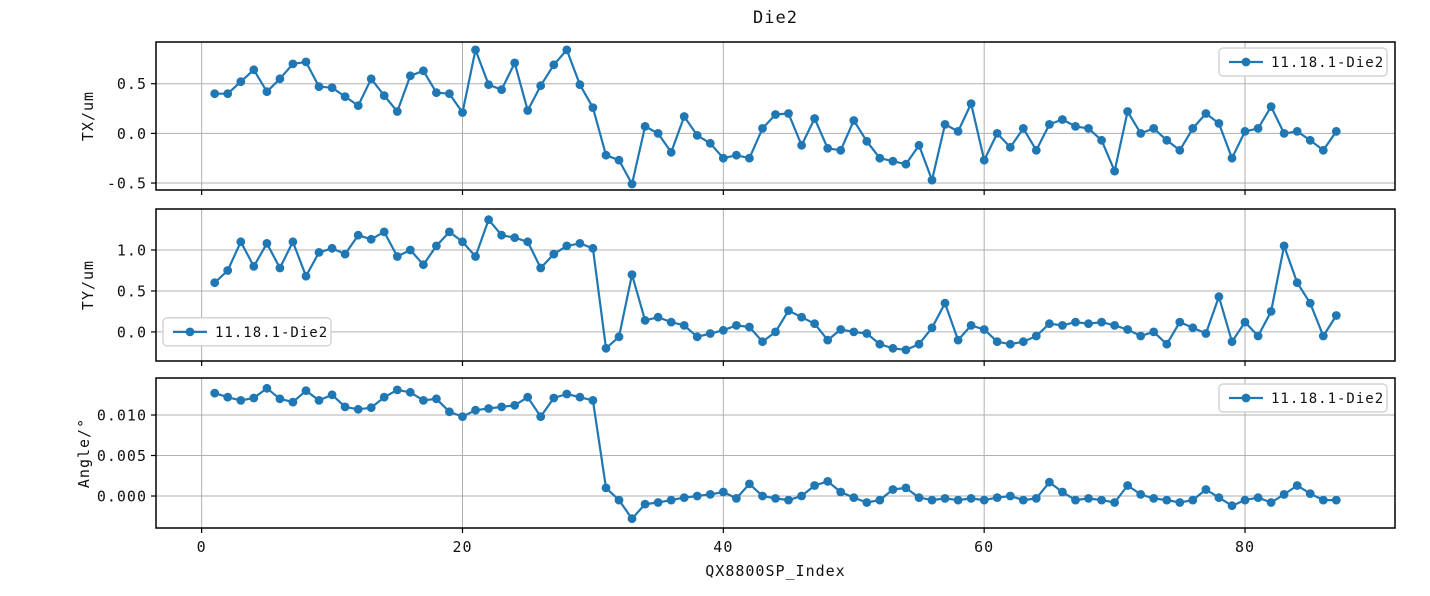 This screenshot has height=596, width=1430. Describe the element at coordinates (88, 116) in the screenshot. I see `ylabel-tx: TX/um` at that location.